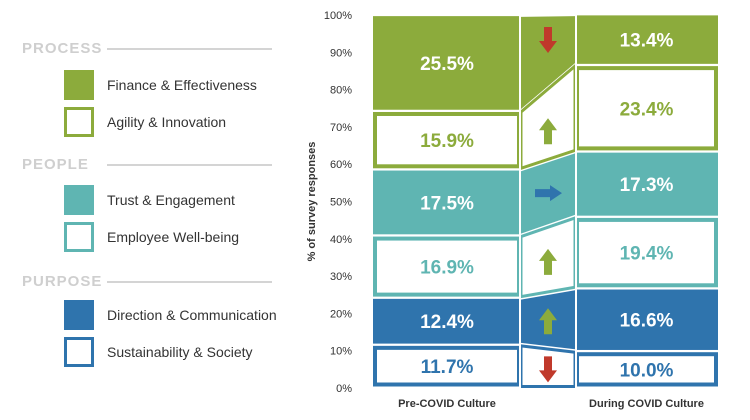 The image size is (750, 420). What do you see at coordinates (338, 16) in the screenshot?
I see `y-tick-label: 100%` at bounding box center [338, 16].